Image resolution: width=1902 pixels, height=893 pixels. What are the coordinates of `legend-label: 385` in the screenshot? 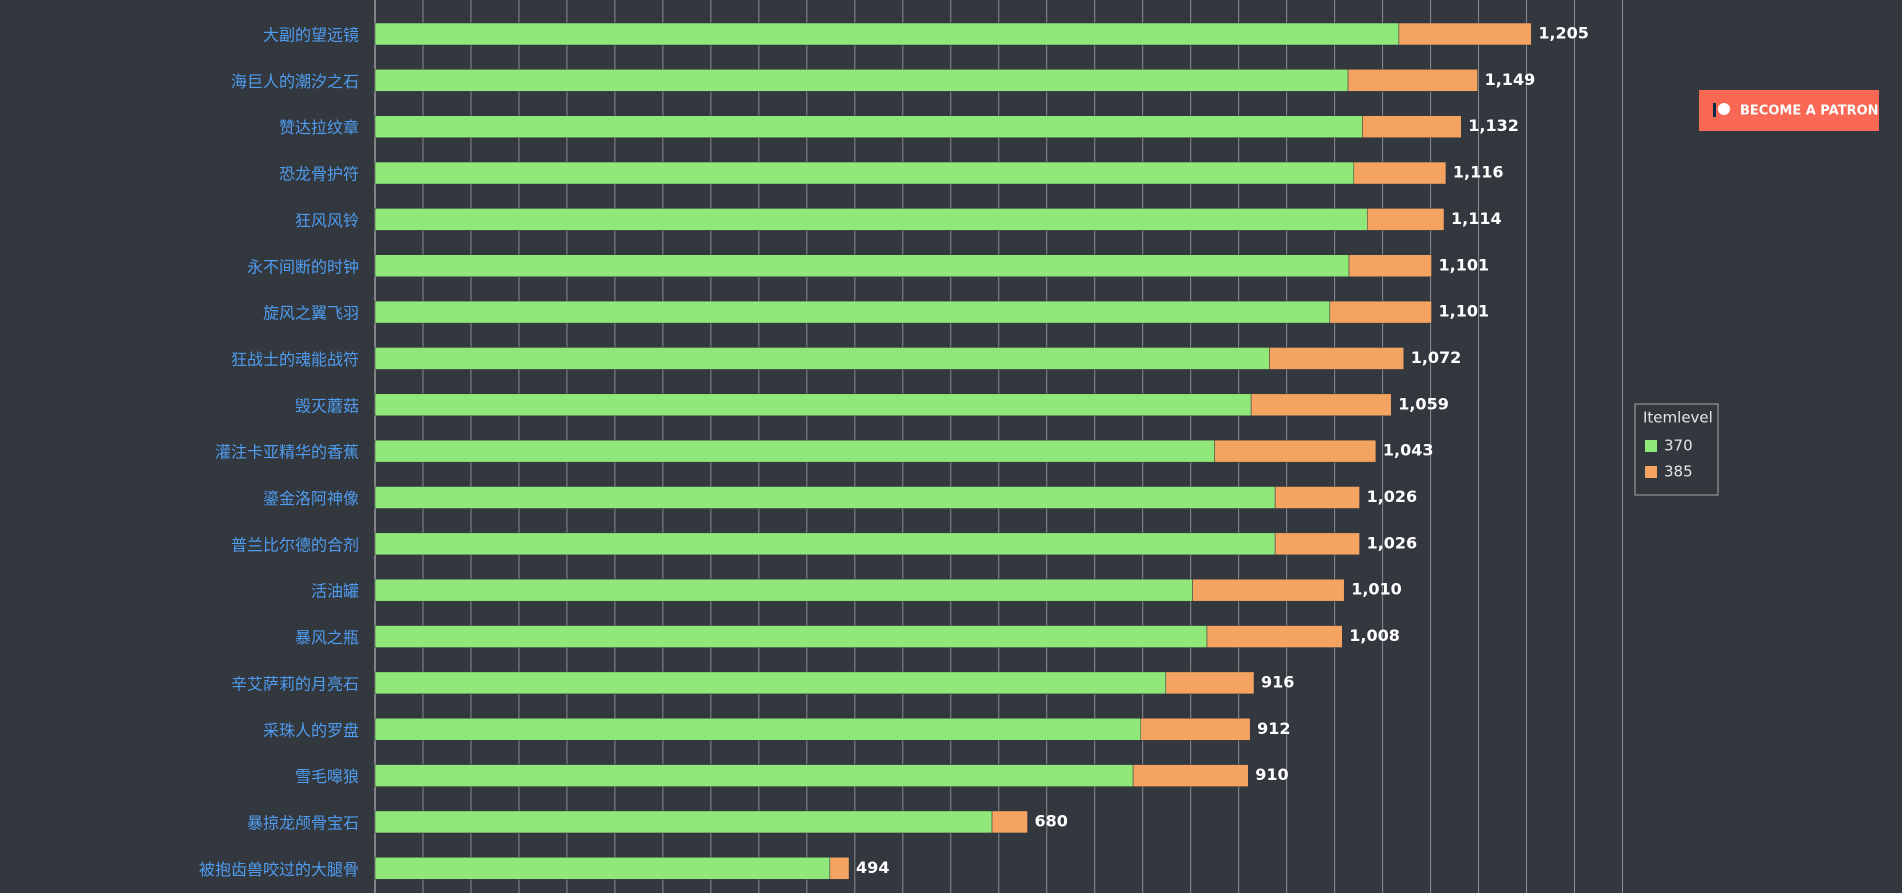 It's located at (1678, 472).